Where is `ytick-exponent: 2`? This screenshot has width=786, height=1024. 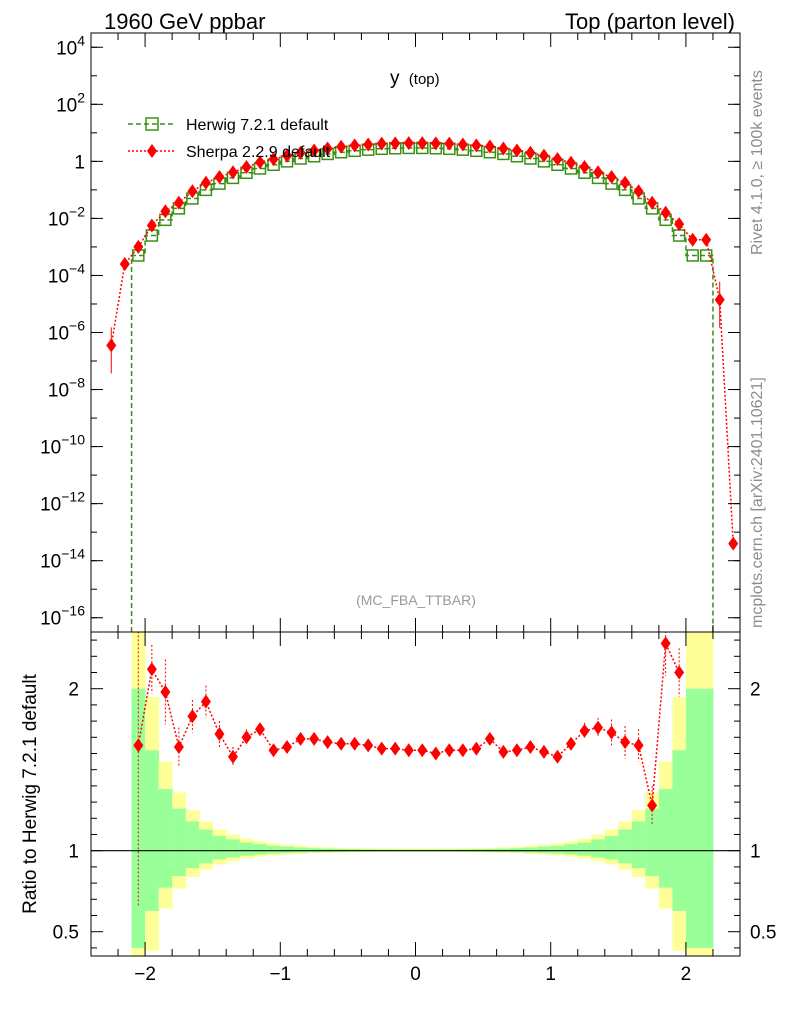 ytick-exponent: 2 is located at coordinates (81, 97).